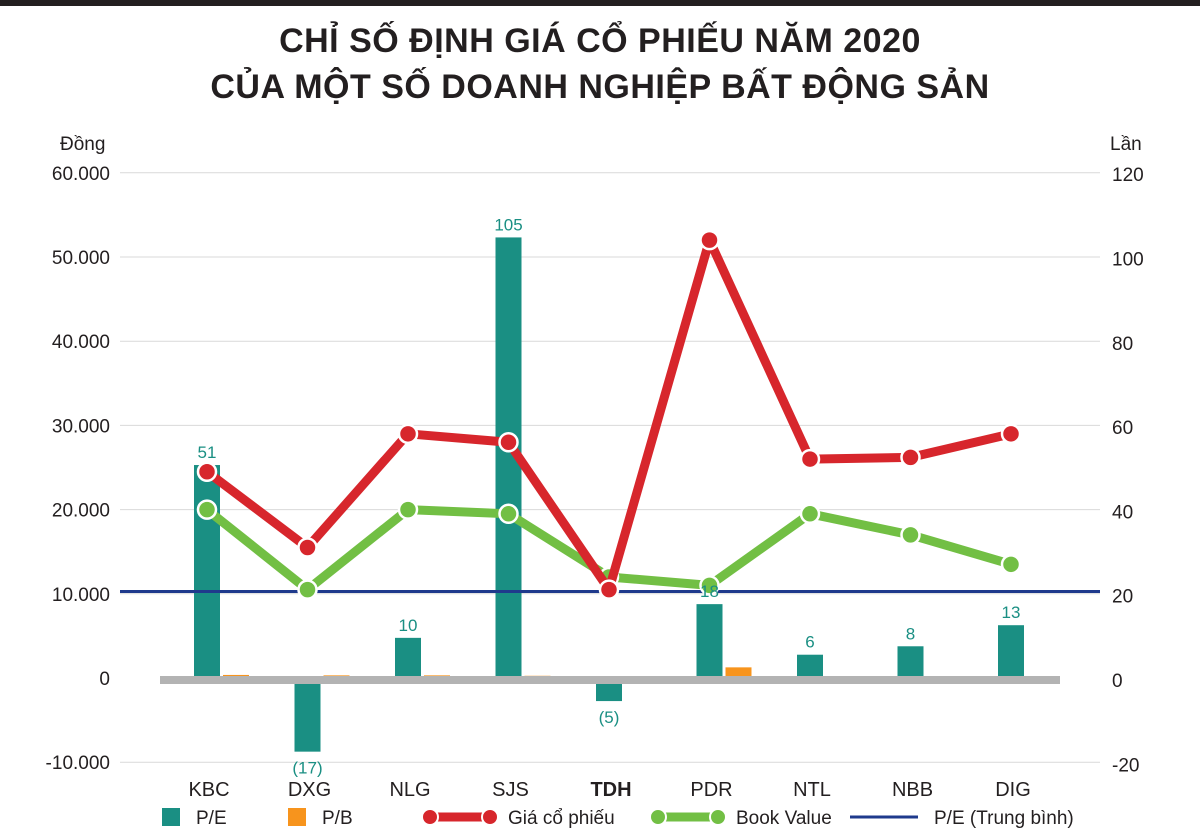 Image resolution: width=1200 pixels, height=836 pixels. I want to click on category-label: PDR, so click(711, 790).